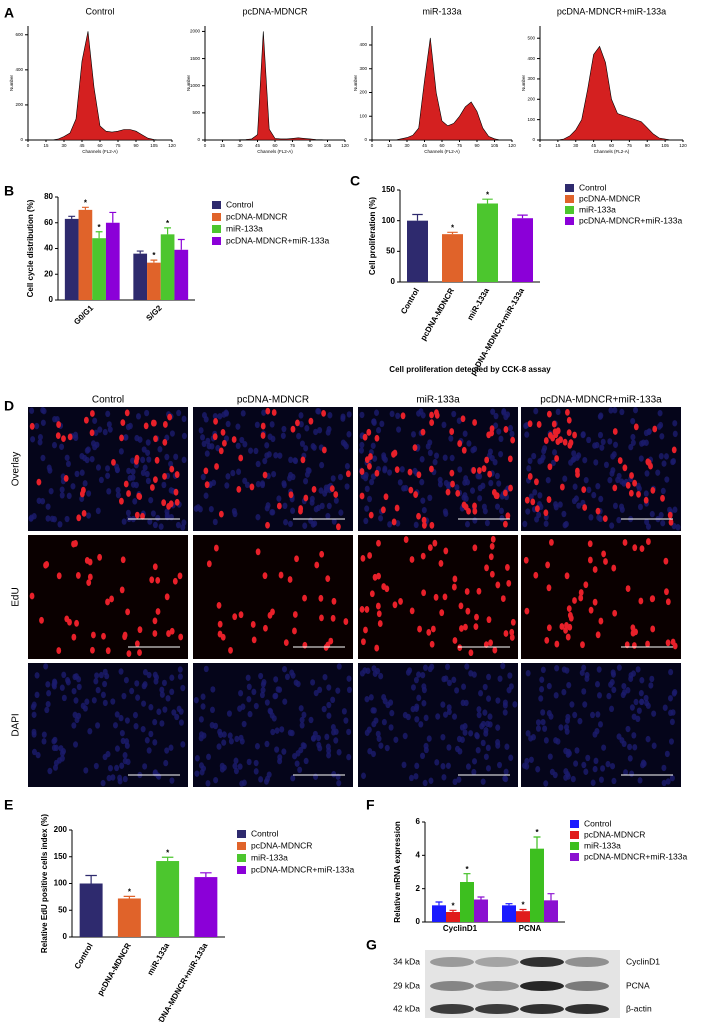 This screenshot has height=1022, width=721. I want to click on x-tick-label: 75, so click(460, 145).